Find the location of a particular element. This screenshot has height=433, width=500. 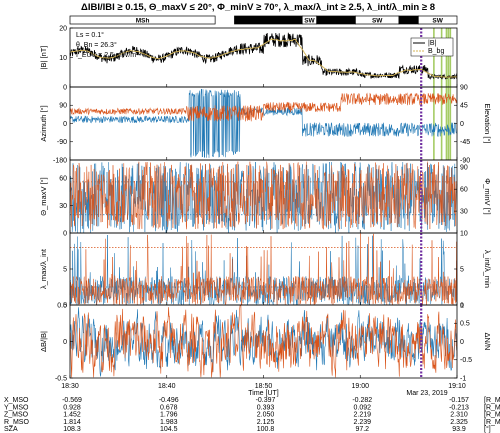

region-label-3: BS is located at coordinates (337, 20).